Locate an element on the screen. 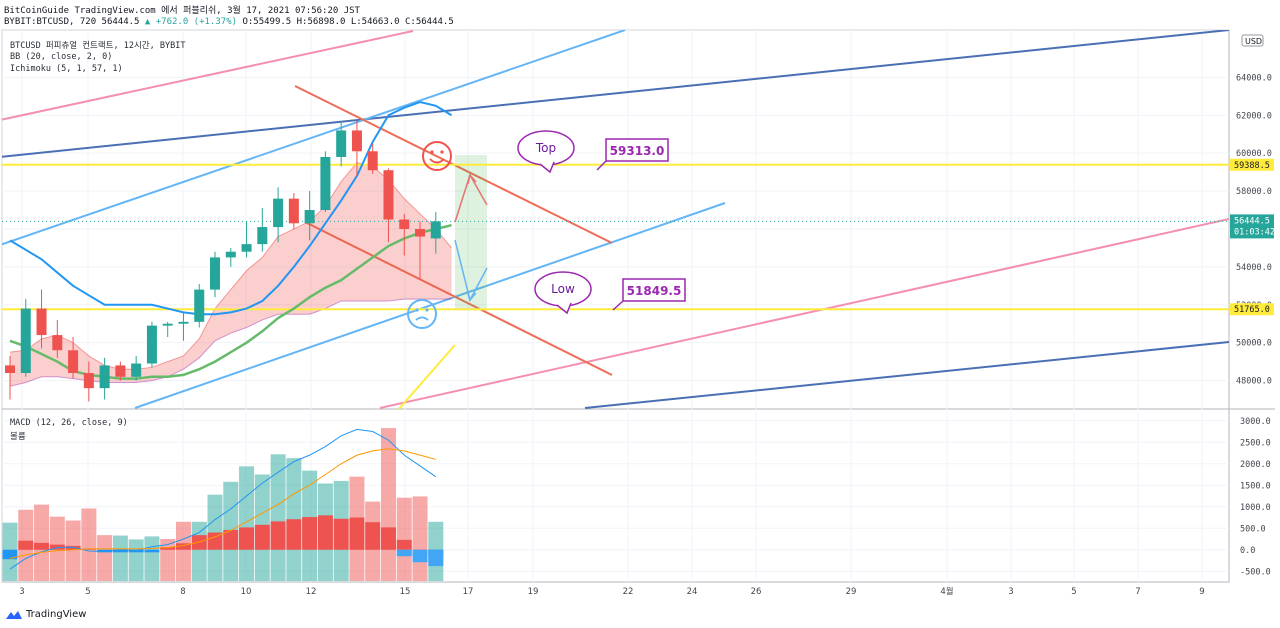 Image resolution: width=1280 pixels, height=628 pixels. red-trendline-lower is located at coordinates (458, 298).